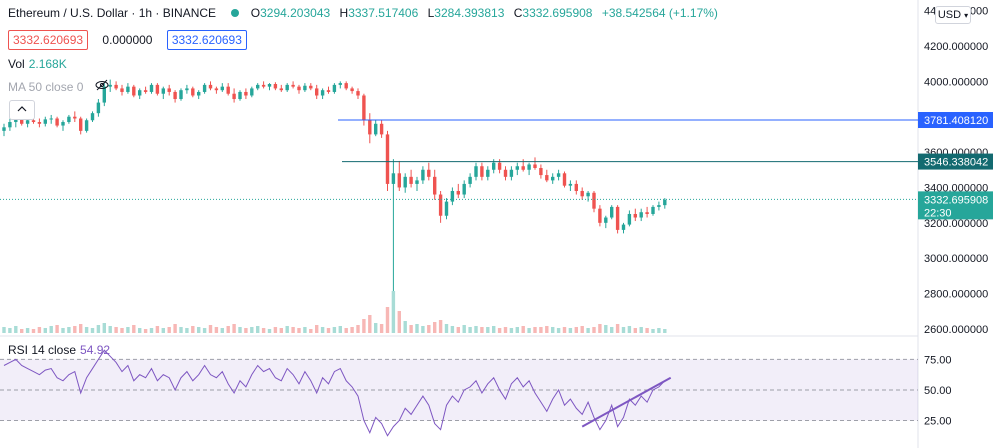 The width and height of the screenshot is (993, 448). What do you see at coordinates (295, 13) in the screenshot?
I see `open-value: 3294.203043` at bounding box center [295, 13].